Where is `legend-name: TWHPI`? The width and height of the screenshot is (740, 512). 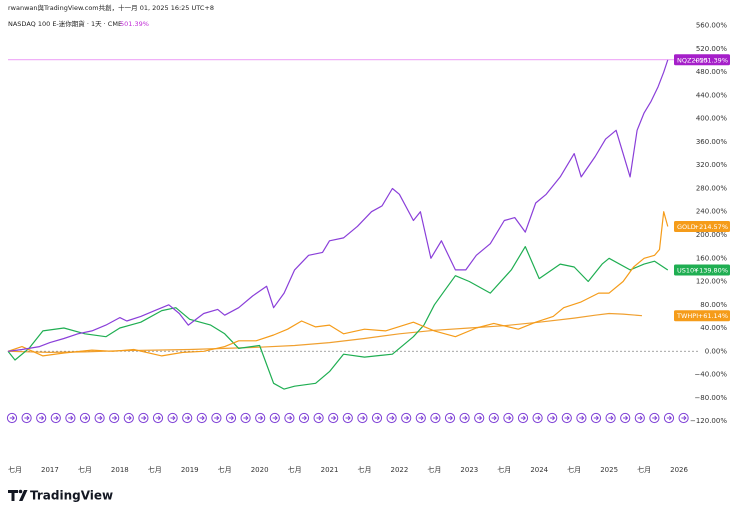
legend-name: TWHPI is located at coordinates (687, 316).